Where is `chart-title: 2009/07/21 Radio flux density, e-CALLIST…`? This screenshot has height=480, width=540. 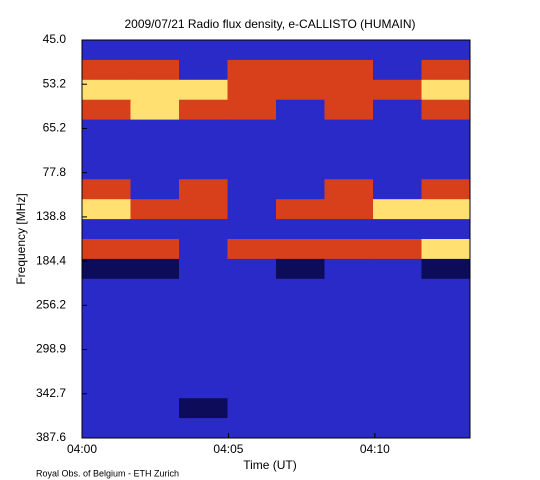
chart-title: 2009/07/21 Radio flux density, e-CALLIST… is located at coordinates (269, 24).